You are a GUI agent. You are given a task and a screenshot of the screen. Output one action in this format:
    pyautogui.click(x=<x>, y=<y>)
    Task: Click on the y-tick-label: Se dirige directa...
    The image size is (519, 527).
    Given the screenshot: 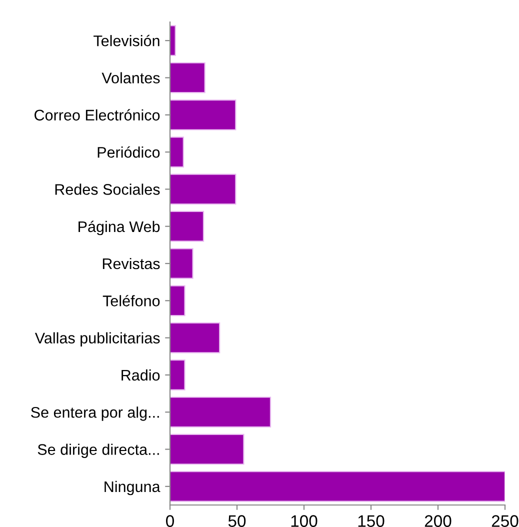 What is the action you would take?
    pyautogui.click(x=98, y=451)
    